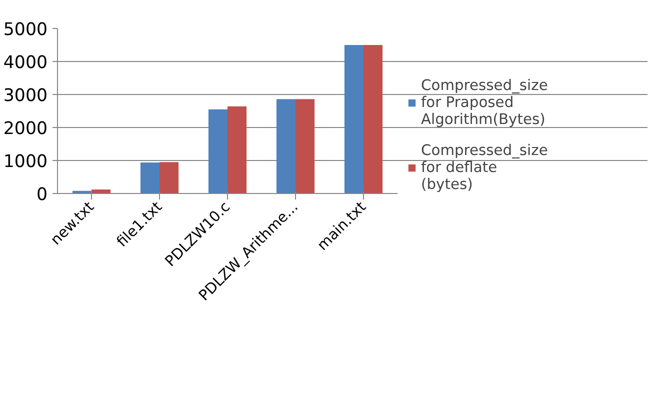 The image size is (659, 400). I want to click on y-tick-label: 2000, so click(25, 129).